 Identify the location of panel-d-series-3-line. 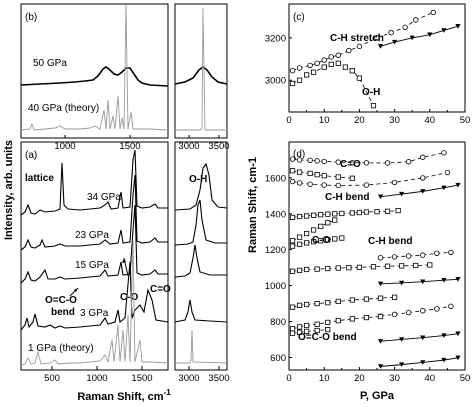
(419, 191).